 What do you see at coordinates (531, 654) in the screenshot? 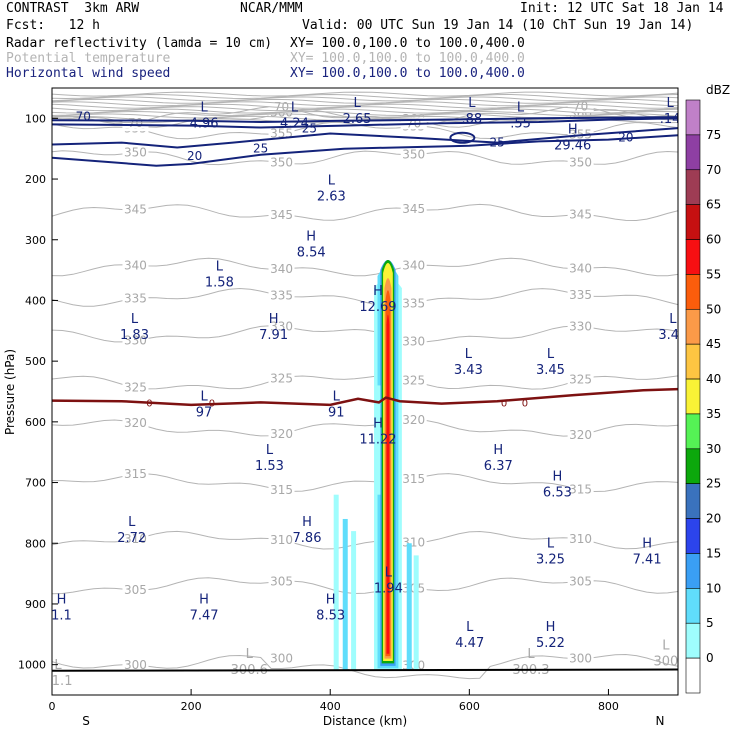
I see `theta-extremum-type: L` at bounding box center [531, 654].